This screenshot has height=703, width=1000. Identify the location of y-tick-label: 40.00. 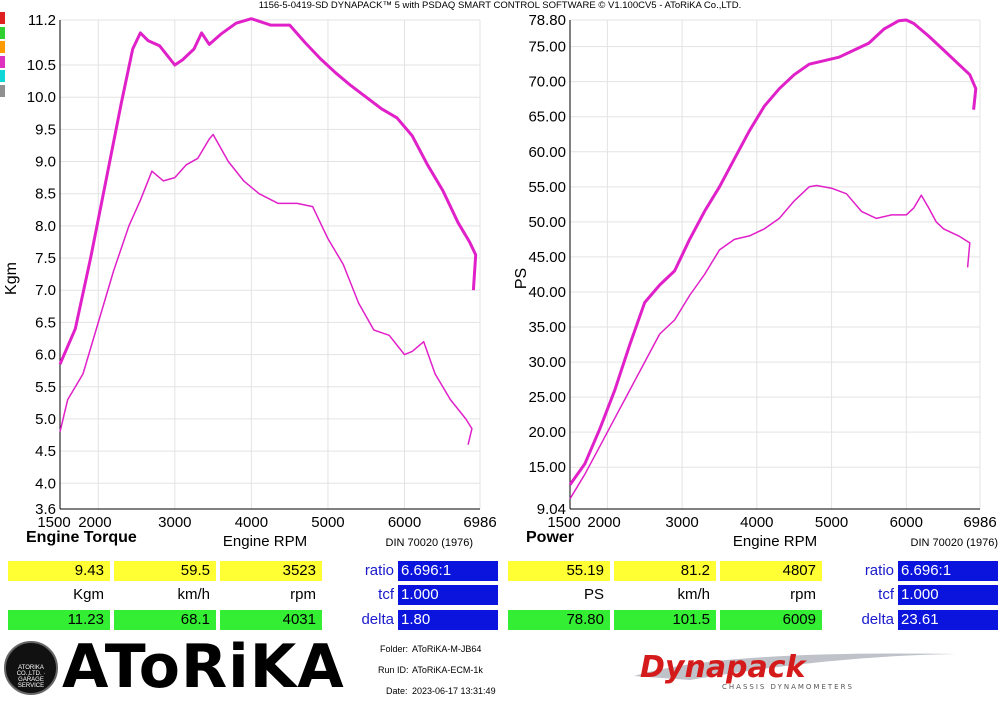
(547, 292).